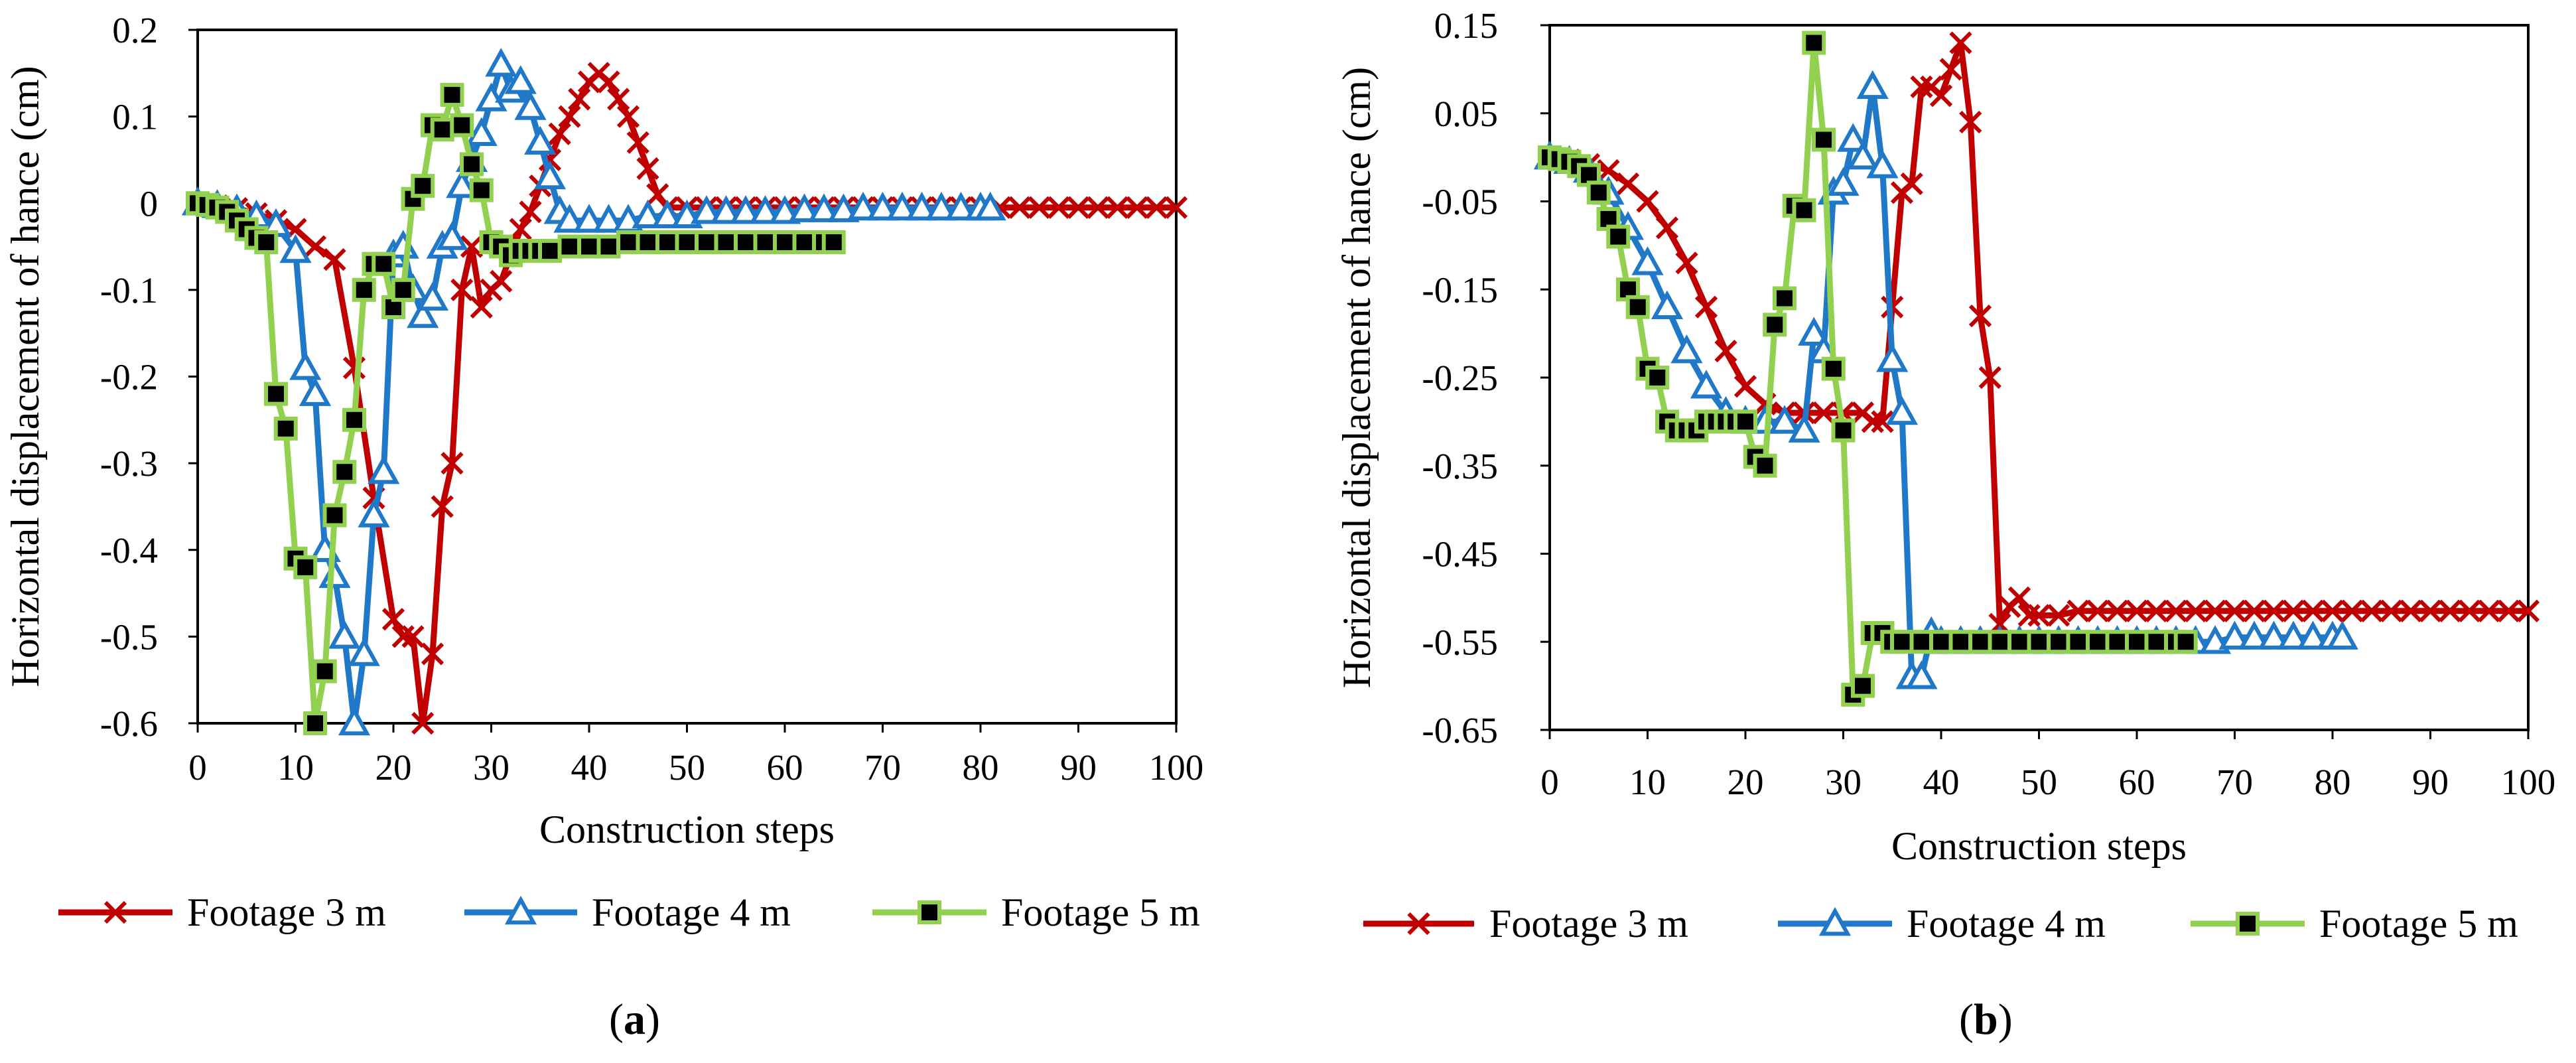 The width and height of the screenshot is (2576, 1063). I want to click on series-line, so click(515, 409).